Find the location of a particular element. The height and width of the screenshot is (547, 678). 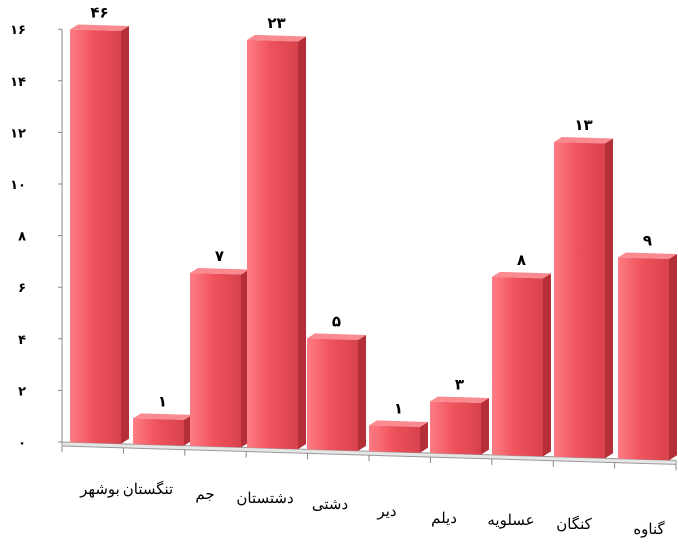

bar-دیلم is located at coordinates (459, 425).